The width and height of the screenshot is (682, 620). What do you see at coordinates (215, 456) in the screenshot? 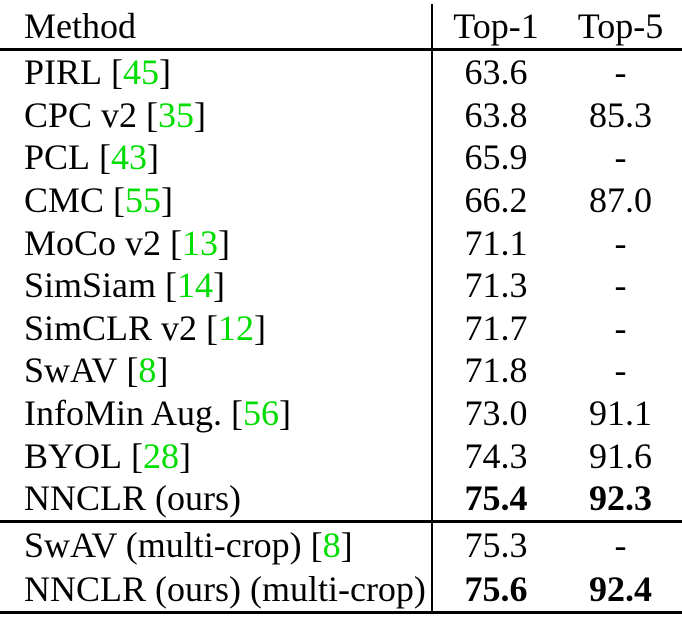
I see `method-cell: BYOL [28]` at bounding box center [215, 456].